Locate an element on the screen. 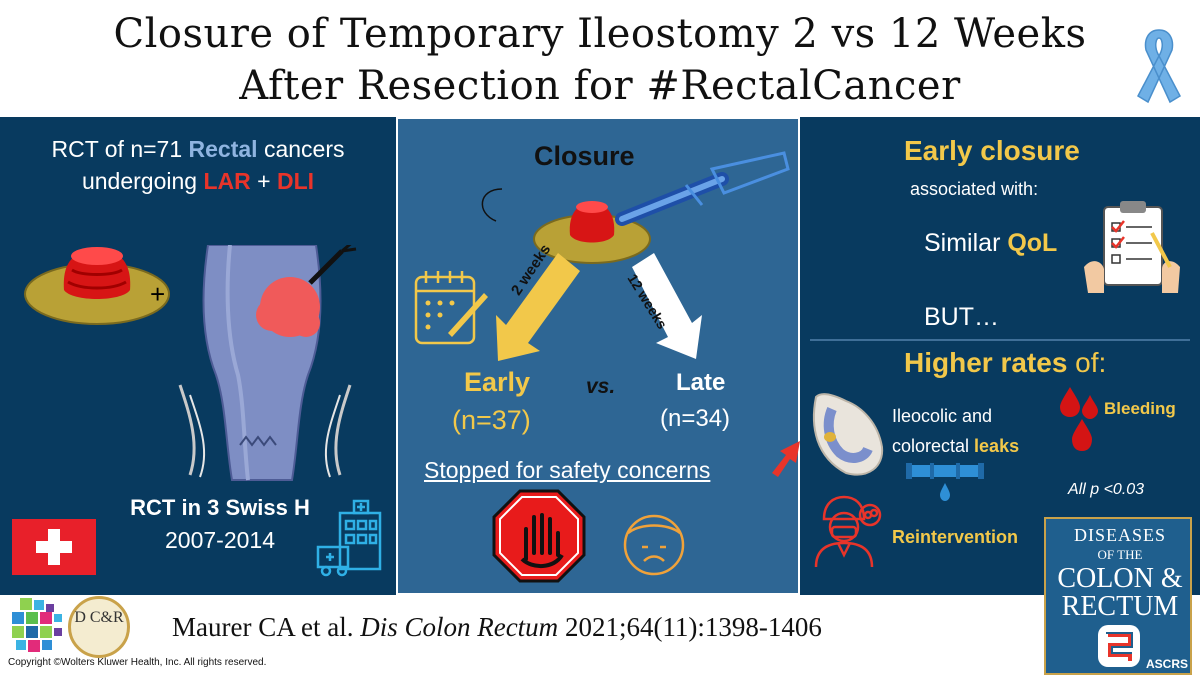 The height and width of the screenshot is (675, 1200). dcr-logo: D C&R is located at coordinates (99, 627).